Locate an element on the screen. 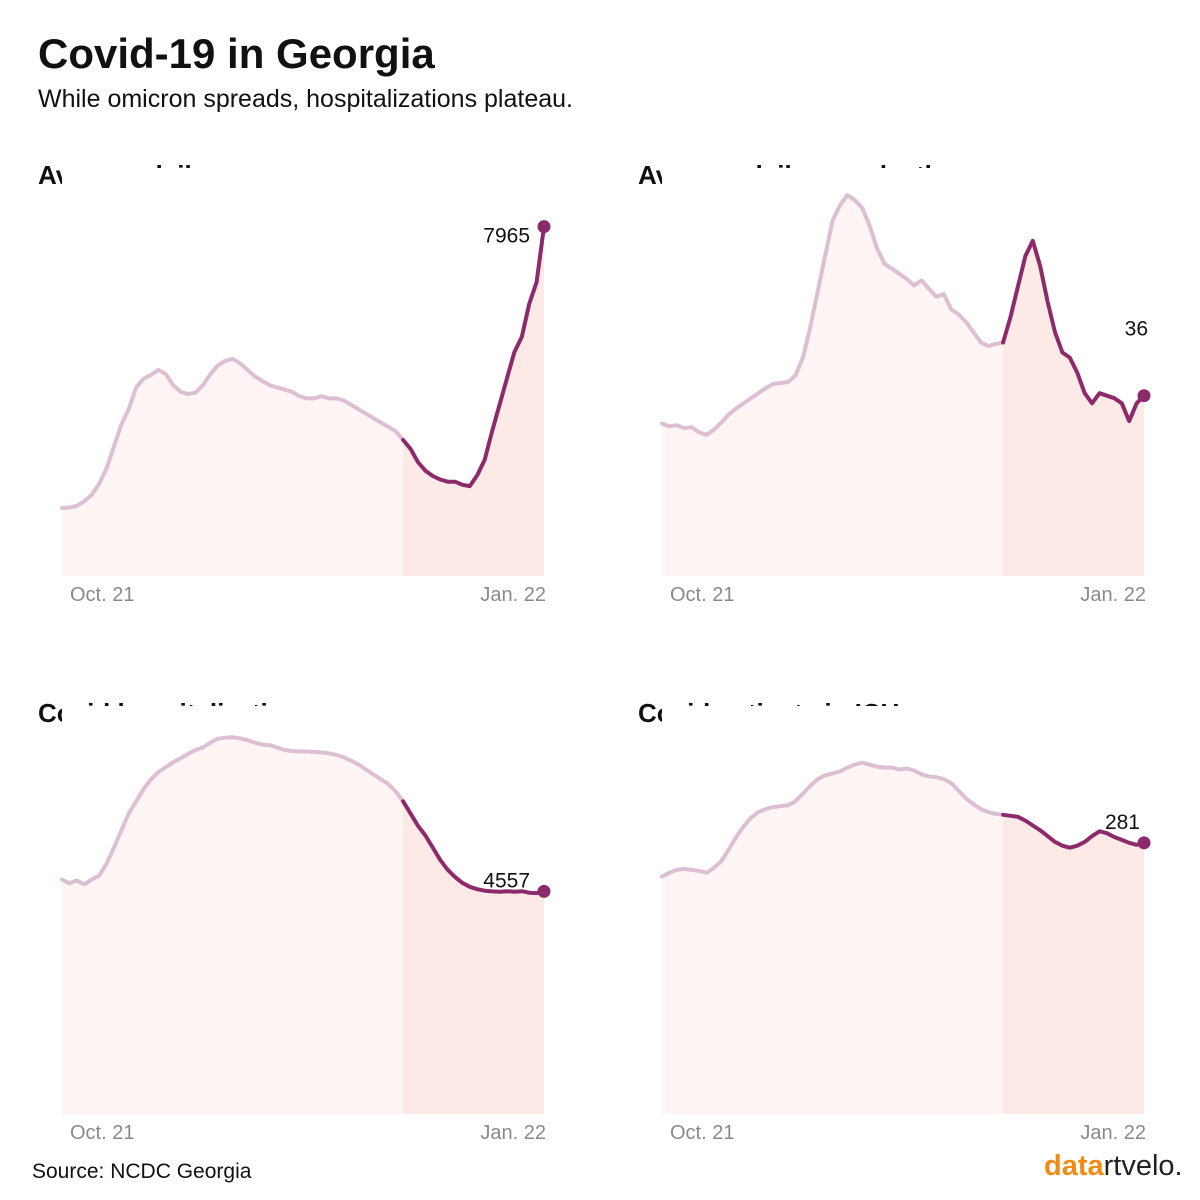 The image size is (1200, 1200). last-value-label: 281 is located at coordinates (1122, 822).